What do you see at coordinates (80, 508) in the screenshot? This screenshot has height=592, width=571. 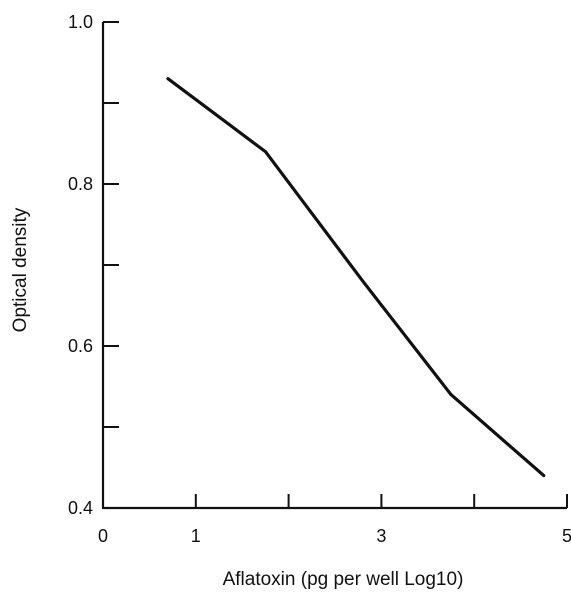 I see `y-tick-label: 0.4` at bounding box center [80, 508].